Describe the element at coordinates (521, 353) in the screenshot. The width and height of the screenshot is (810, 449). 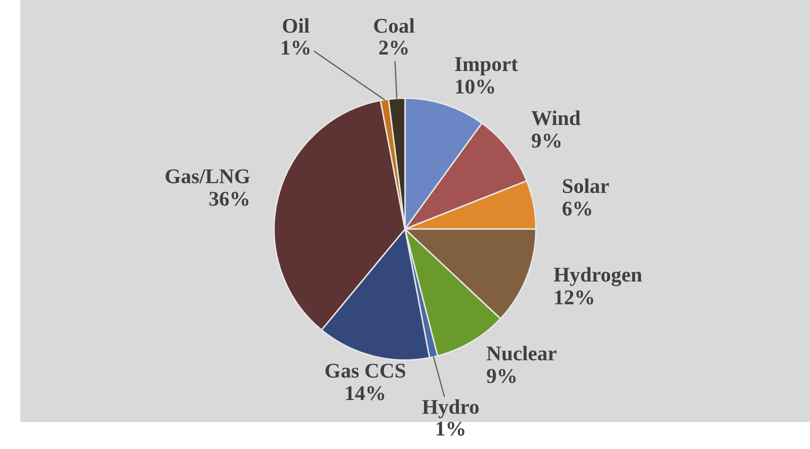
I see `slice-label: Nuclear` at that location.